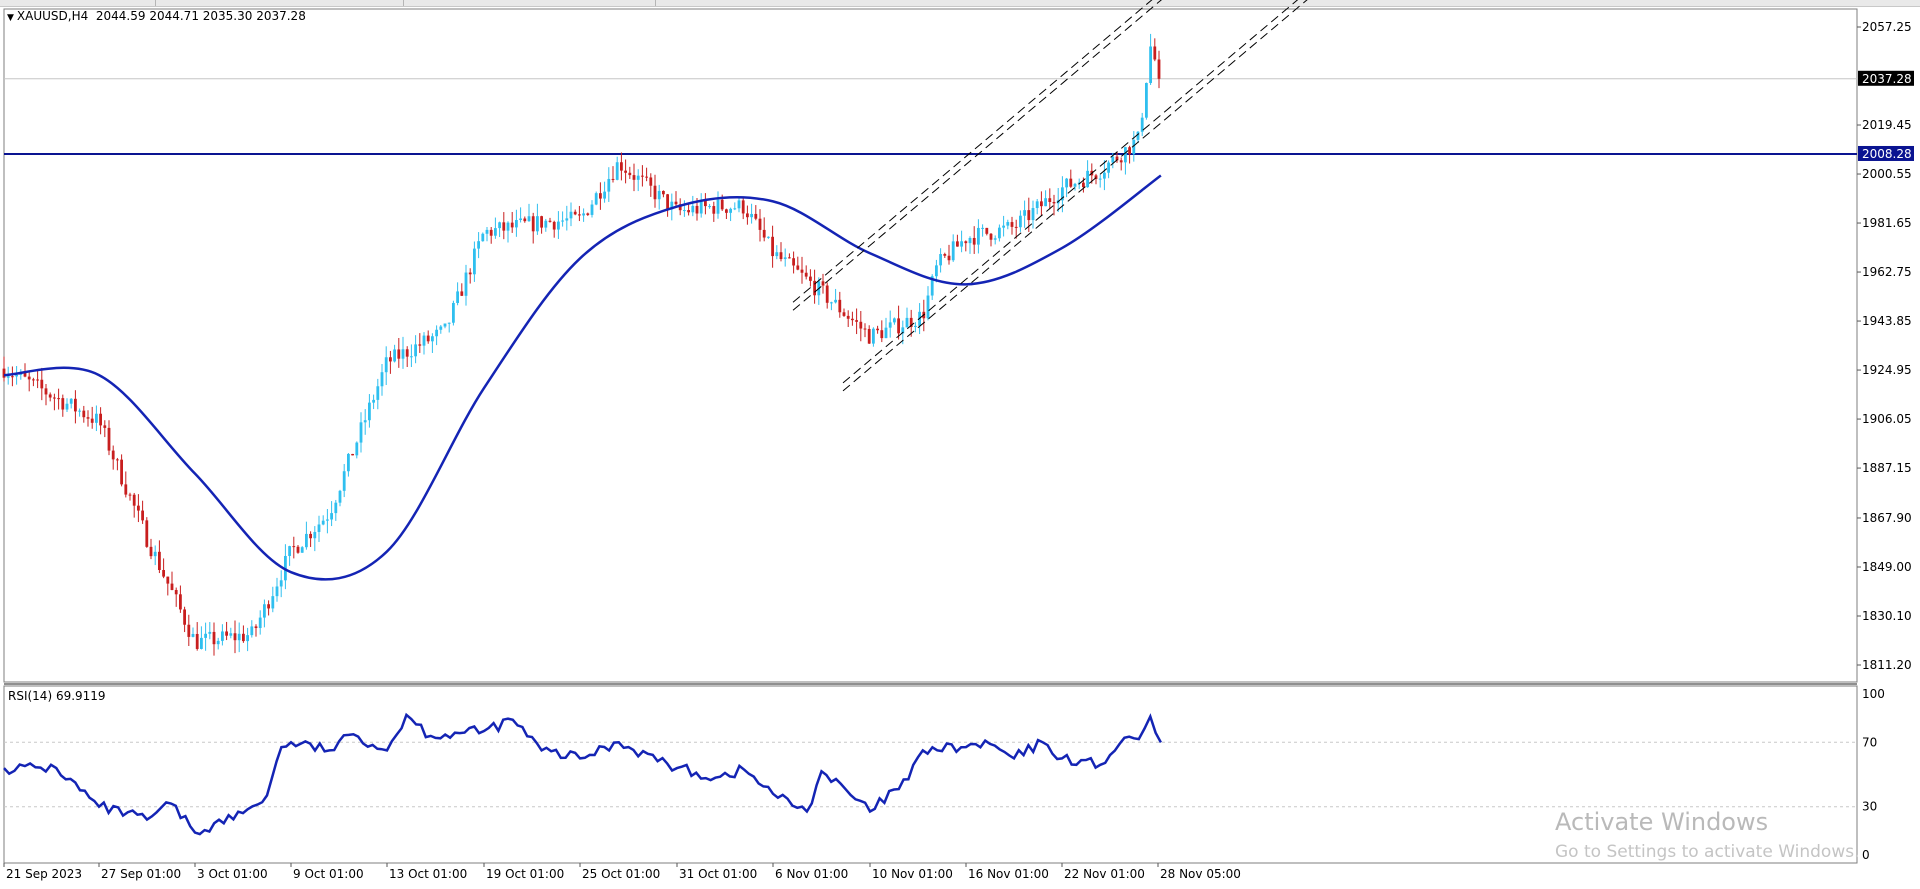  Describe the element at coordinates (912, 874) in the screenshot. I see `time-axis-label: 10 Nov 01:00` at that location.